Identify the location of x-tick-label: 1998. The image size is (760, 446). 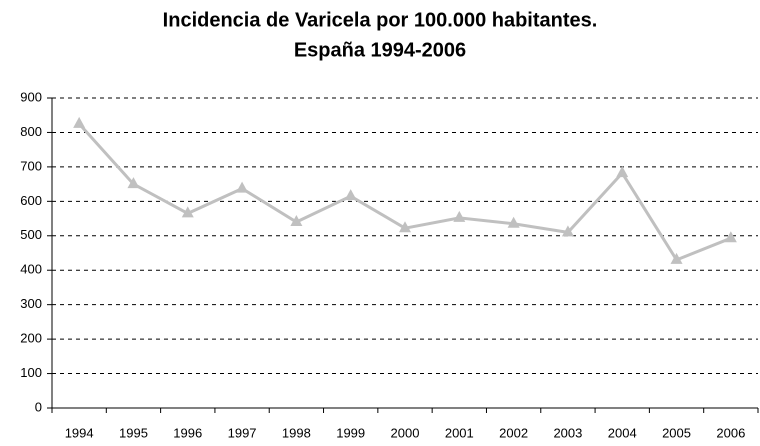
(296, 432).